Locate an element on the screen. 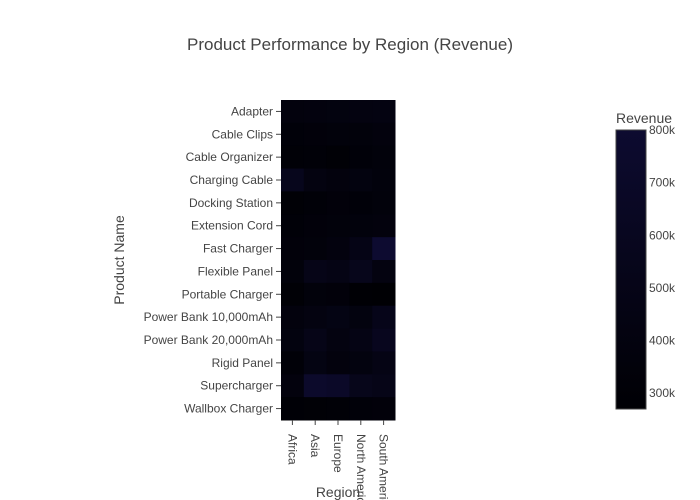 This screenshot has height=500, width=700. y-tick-label: Flexible Panel is located at coordinates (235, 271).